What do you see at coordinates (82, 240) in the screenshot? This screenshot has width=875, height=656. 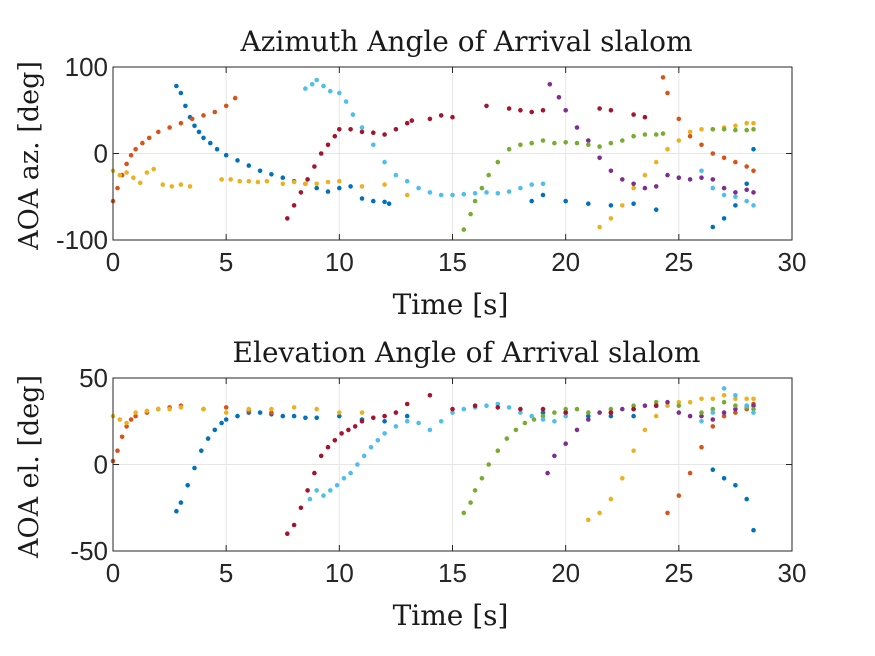 I see `y-tick-label: -100` at bounding box center [82, 240].